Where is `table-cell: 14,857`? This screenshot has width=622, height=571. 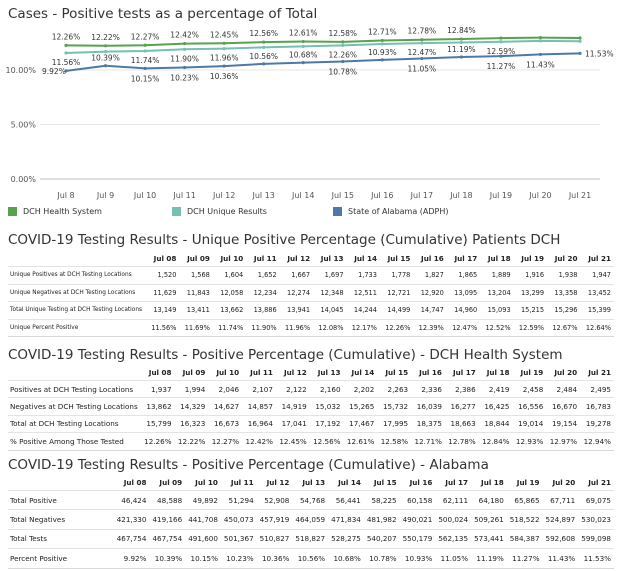
table-cell: 14,857 is located at coordinates (259, 406).